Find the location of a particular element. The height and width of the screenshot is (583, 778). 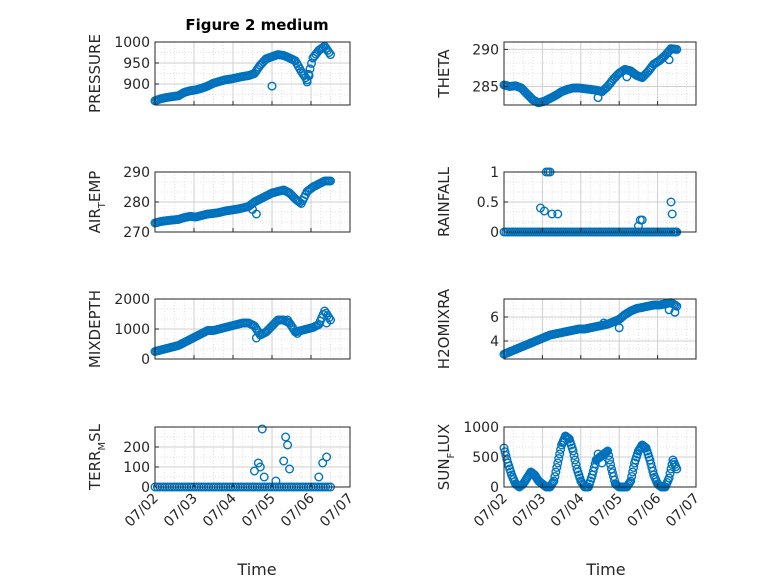

subplot-4: 0 0.5 1 RAINFALL is located at coordinates (566, 203).